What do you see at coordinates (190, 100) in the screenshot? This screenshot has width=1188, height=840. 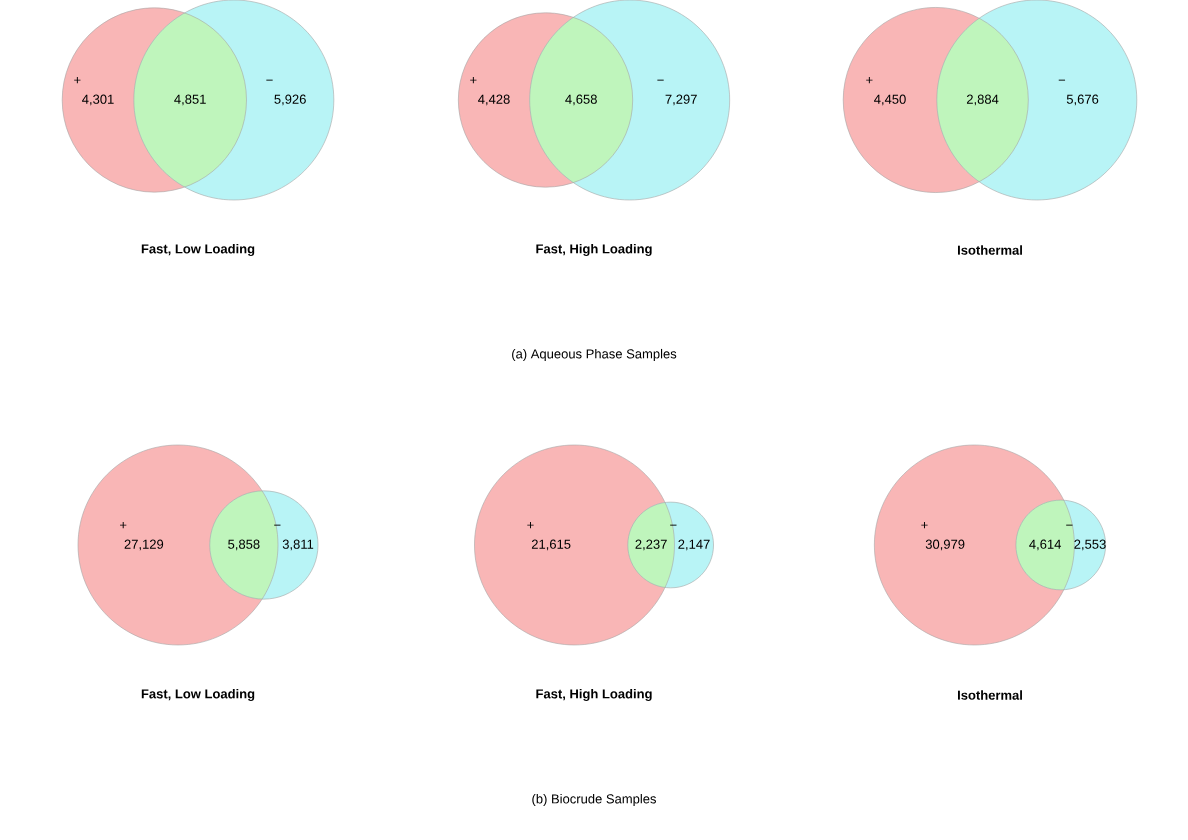 I see `data-label: 4,851` at bounding box center [190, 100].